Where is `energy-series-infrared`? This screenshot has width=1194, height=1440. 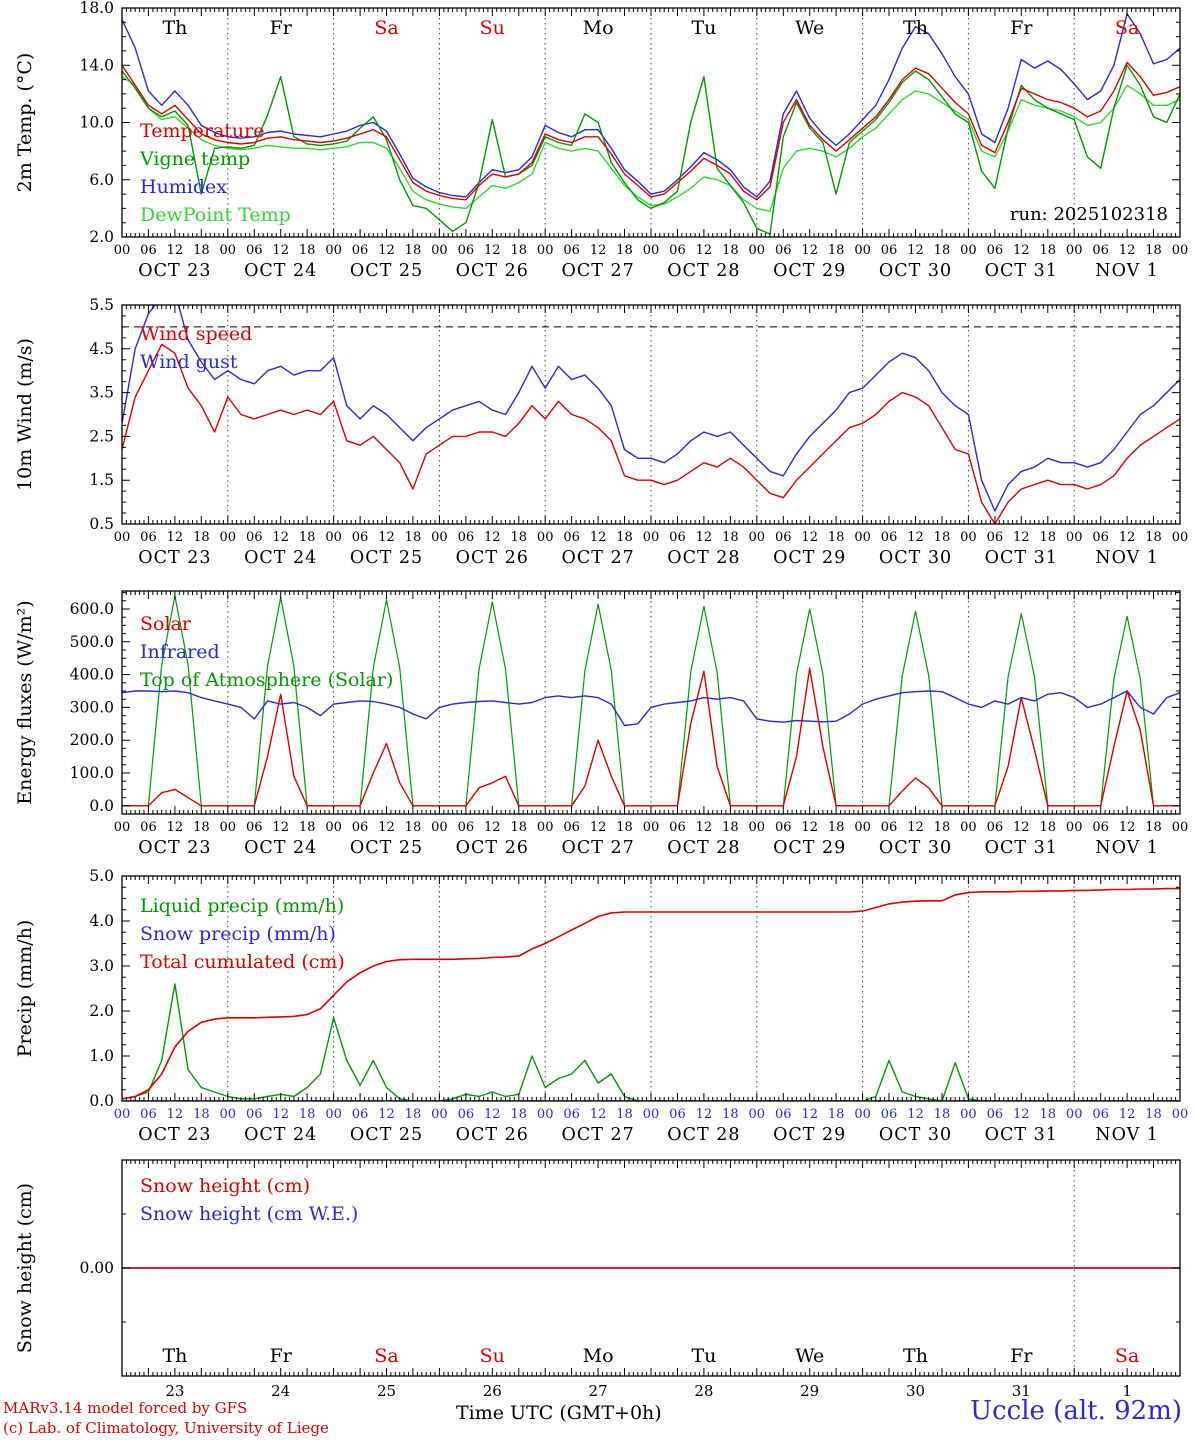
energy-series-infrared is located at coordinates (651, 708).